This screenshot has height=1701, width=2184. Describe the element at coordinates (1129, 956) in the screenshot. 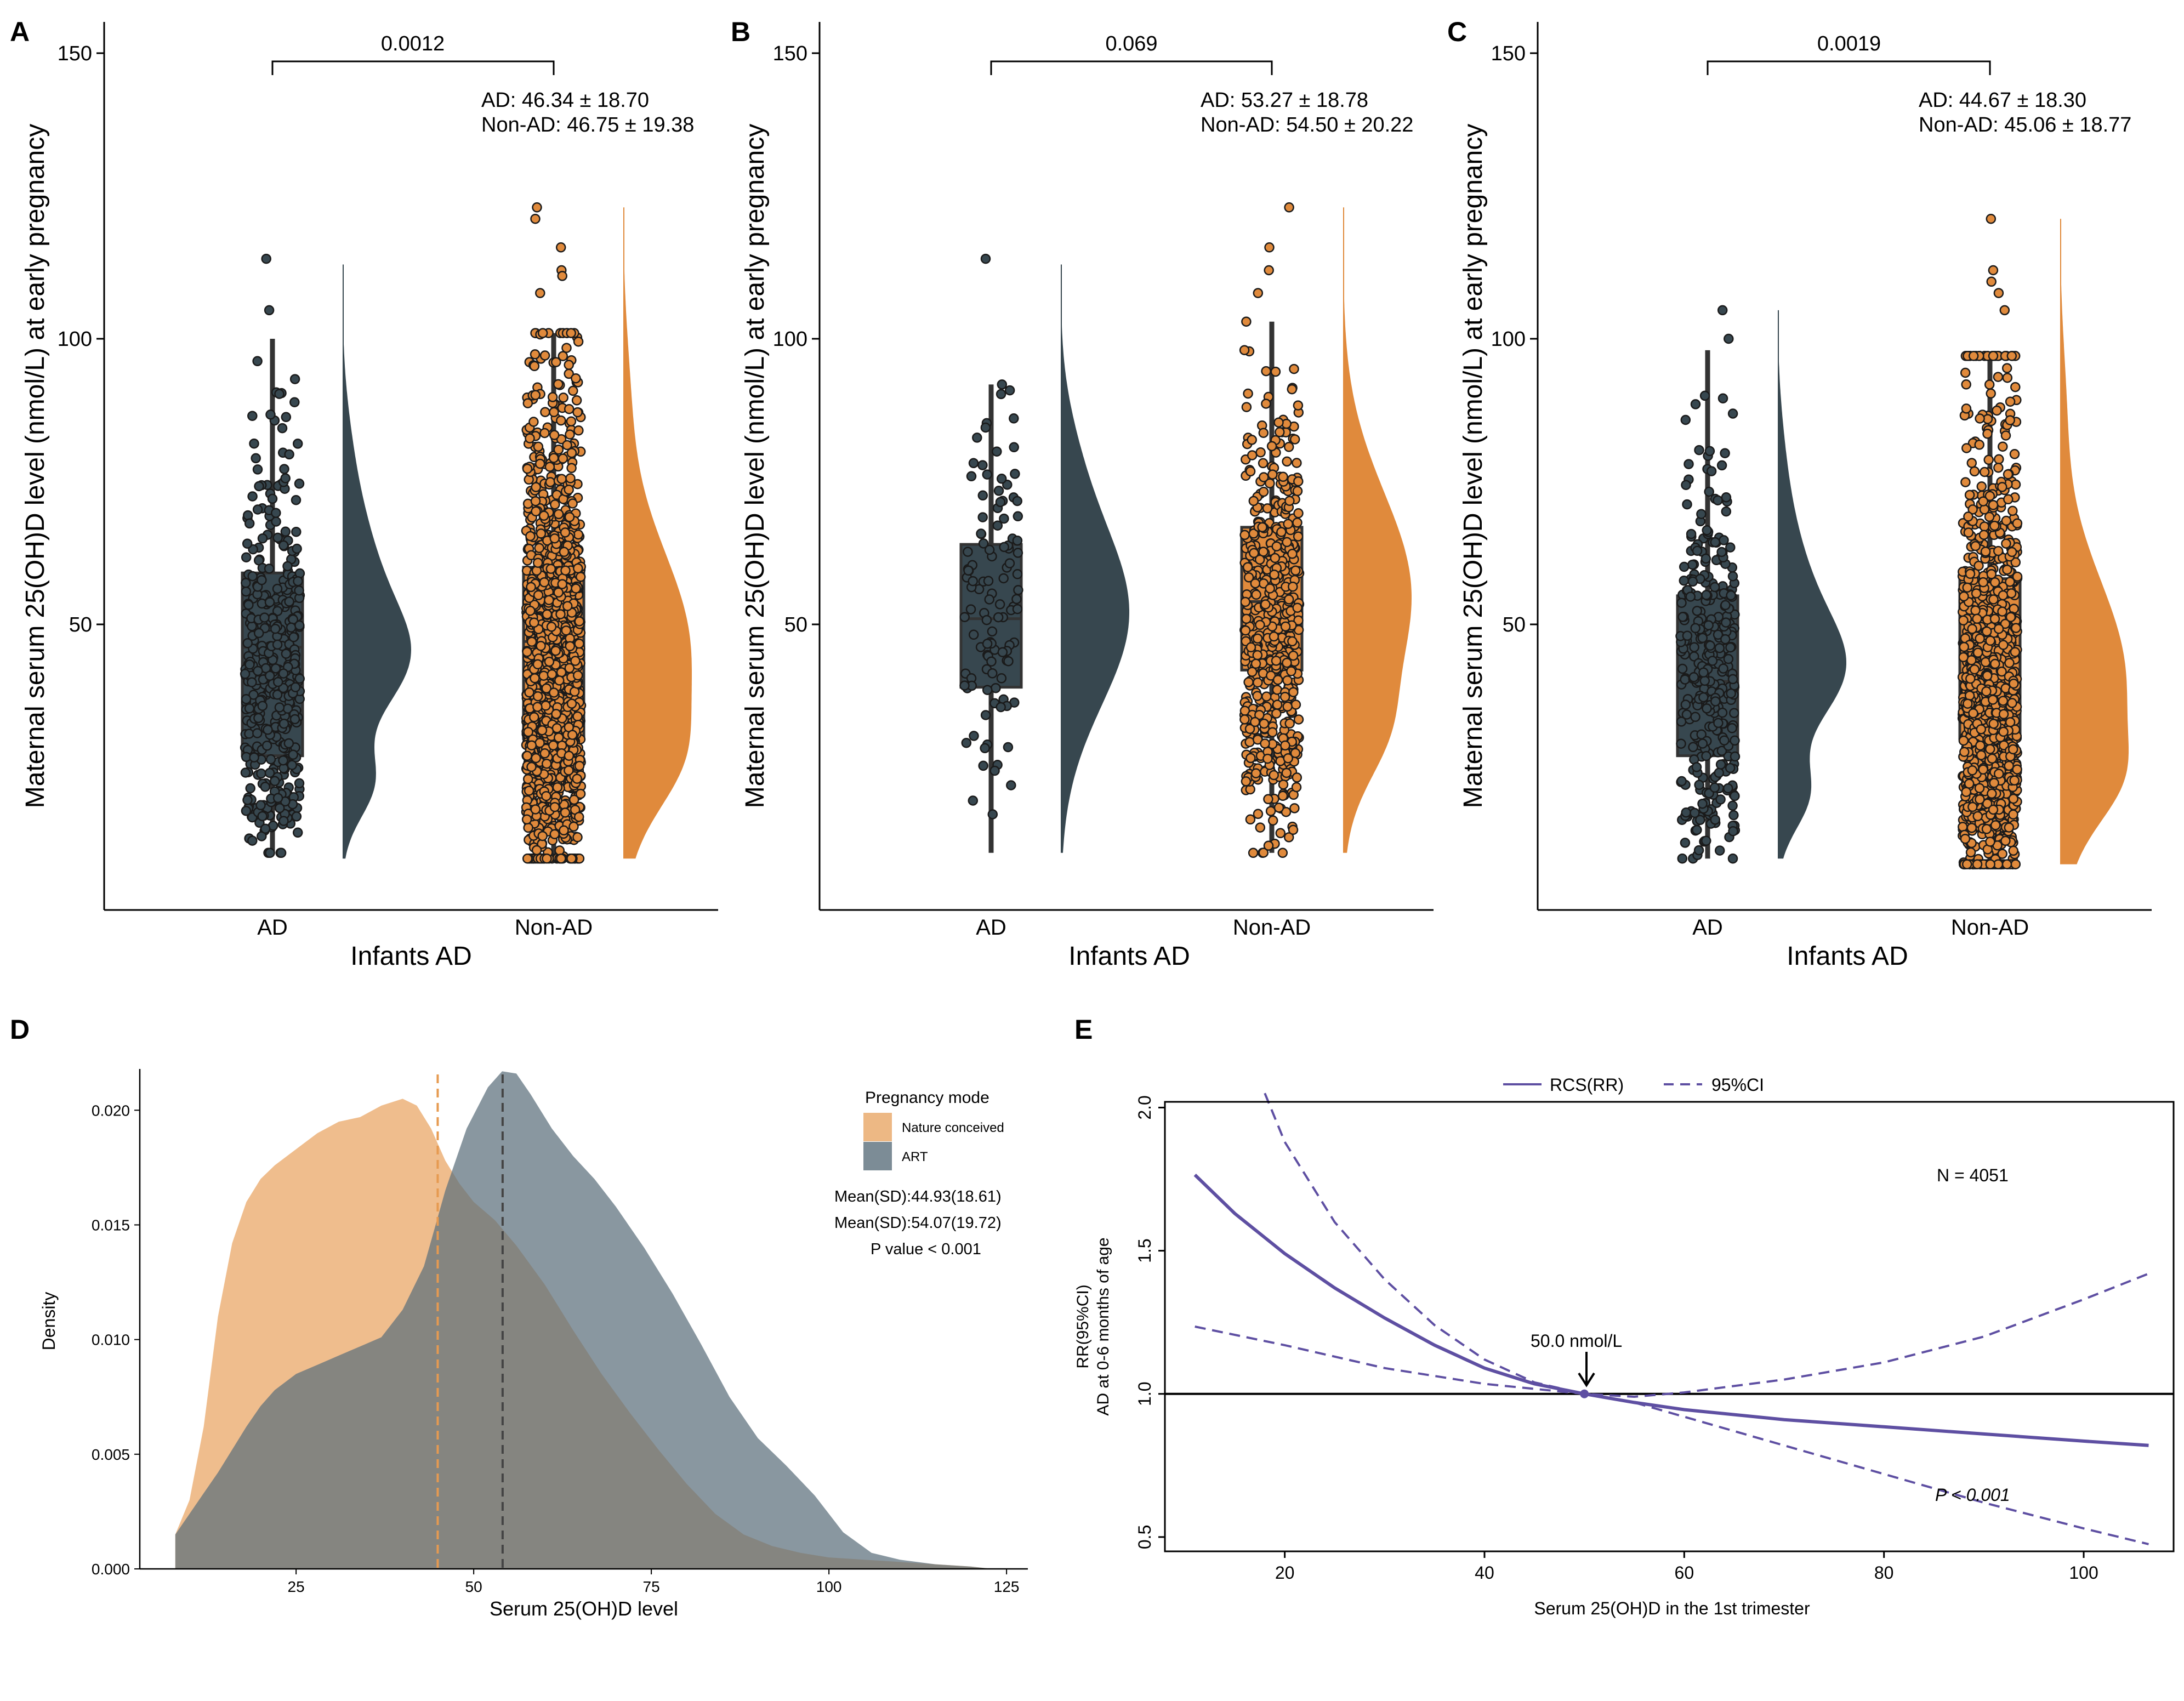

I see `panel-b-x-label: Infants AD` at that location.